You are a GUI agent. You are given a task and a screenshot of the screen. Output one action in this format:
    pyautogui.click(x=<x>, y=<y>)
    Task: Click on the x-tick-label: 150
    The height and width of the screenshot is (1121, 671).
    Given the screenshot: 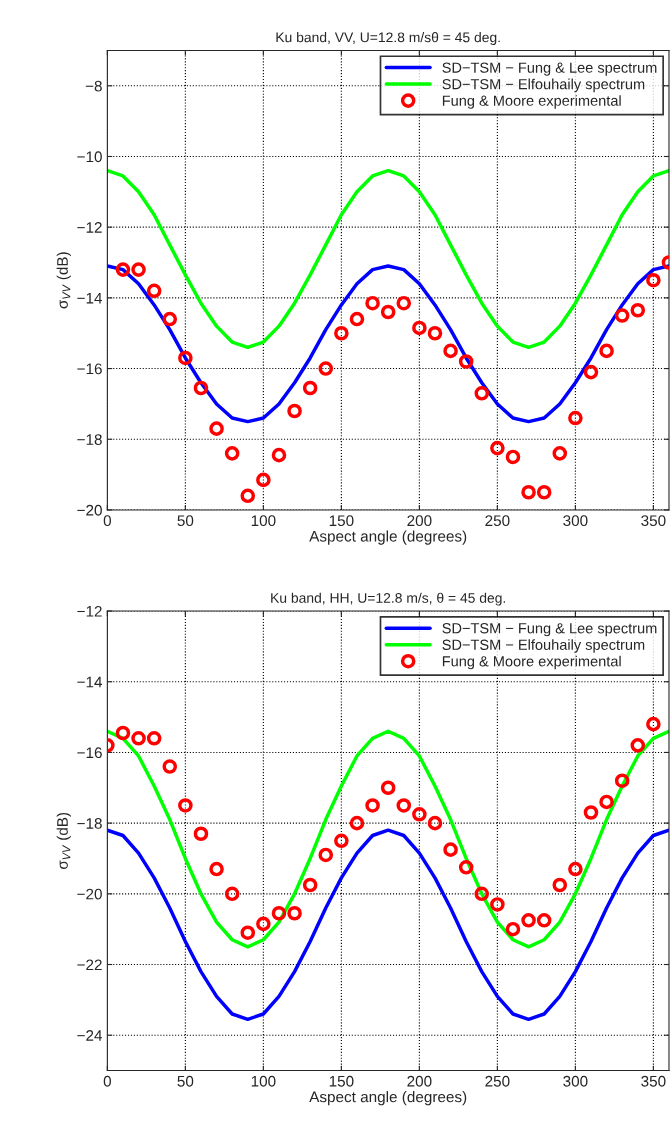 What is the action you would take?
    pyautogui.click(x=341, y=521)
    